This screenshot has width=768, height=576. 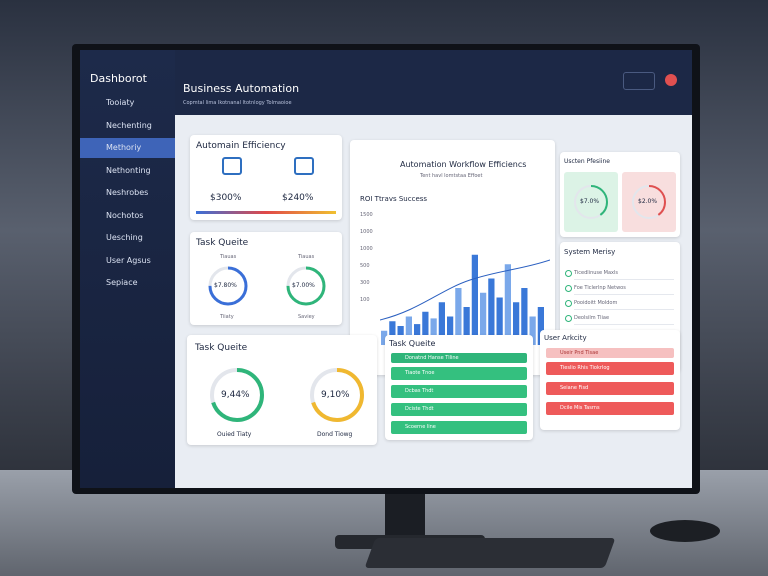 What do you see at coordinates (490, 553) in the screenshot?
I see `keyboard` at bounding box center [490, 553].